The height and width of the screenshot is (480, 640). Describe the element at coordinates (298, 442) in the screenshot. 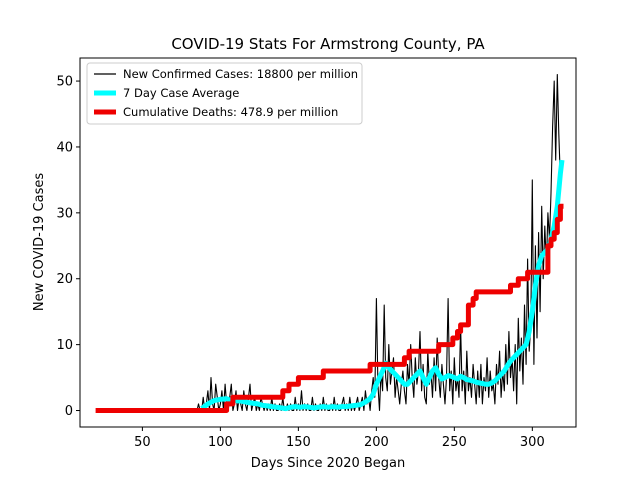

I see `x-tick-label: 150` at that location.